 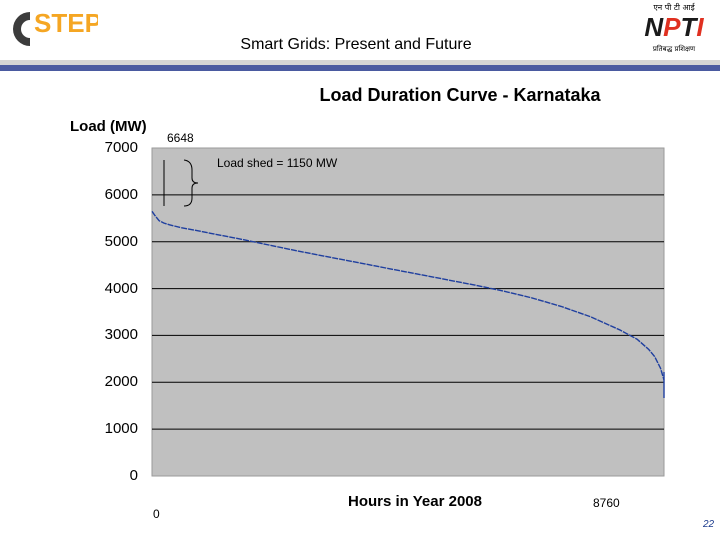 What do you see at coordinates (121, 147) in the screenshot?
I see `y-tick-label: 7000` at bounding box center [121, 147].